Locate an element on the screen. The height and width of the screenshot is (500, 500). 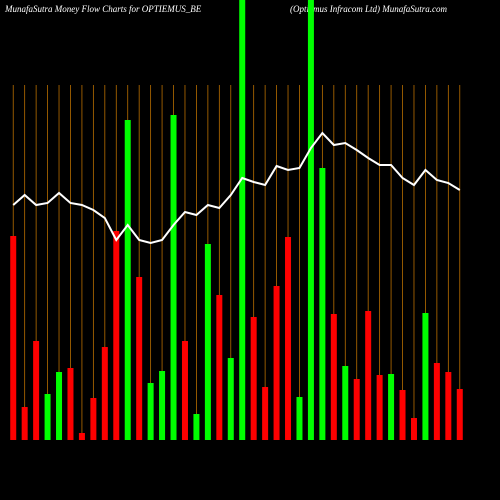
chart-subtitle: (Optiemus Infracom Ltd) MunafaSutra.com is located at coordinates (368, 9).